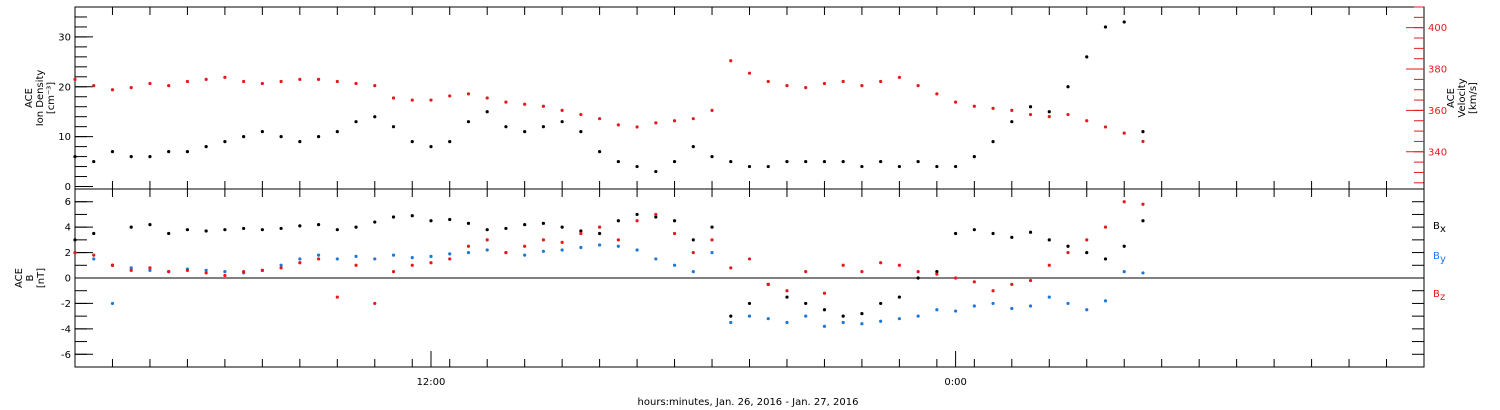 This screenshot has height=410, width=1500. What do you see at coordinates (41, 278) in the screenshot?
I see `bottom-ylabel-line: [nT]` at bounding box center [41, 278].